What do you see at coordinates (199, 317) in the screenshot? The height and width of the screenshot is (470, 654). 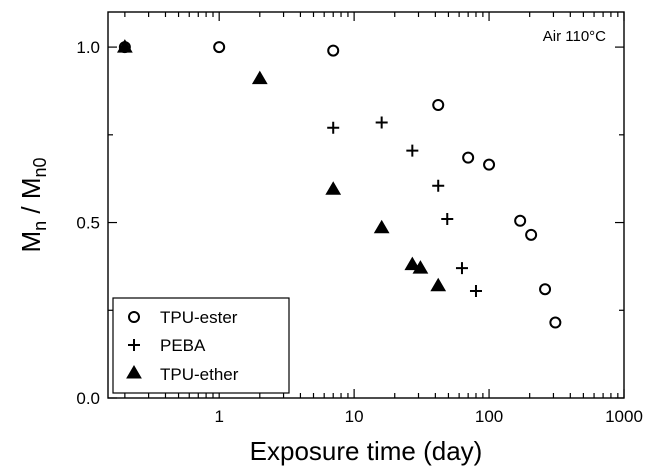 I see `legend-label-tpu-ester: TPU-ester` at bounding box center [199, 317].